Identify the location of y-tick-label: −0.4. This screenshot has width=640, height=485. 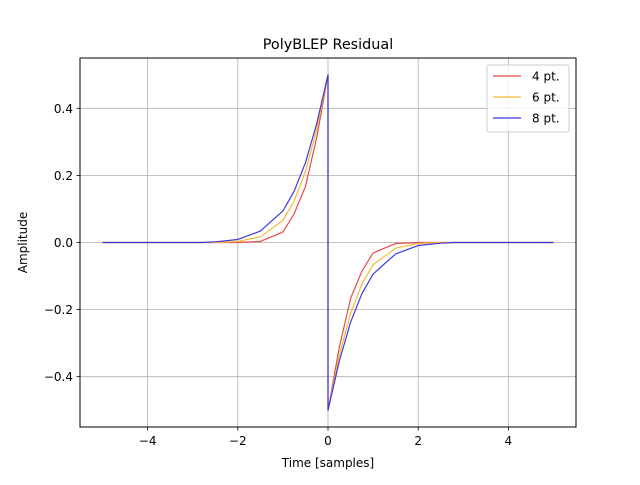
(58, 377).